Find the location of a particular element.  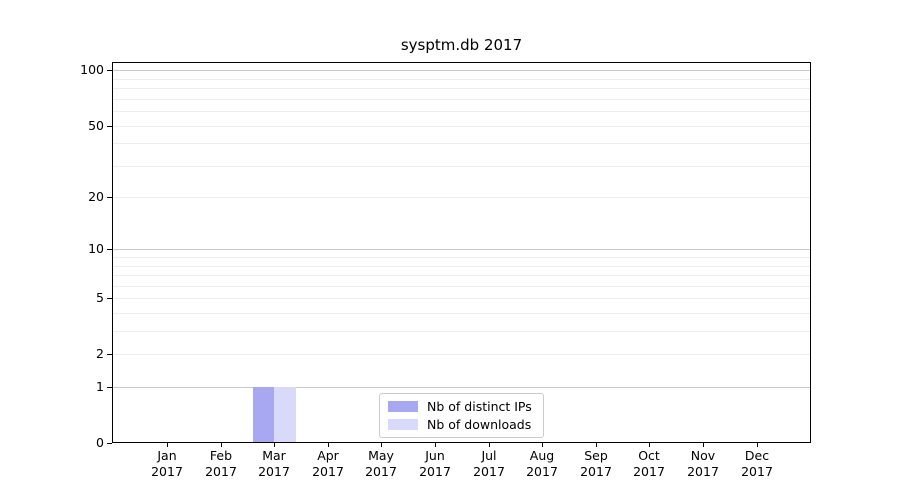

x-tick-label: Sep 2017 is located at coordinates (596, 463).